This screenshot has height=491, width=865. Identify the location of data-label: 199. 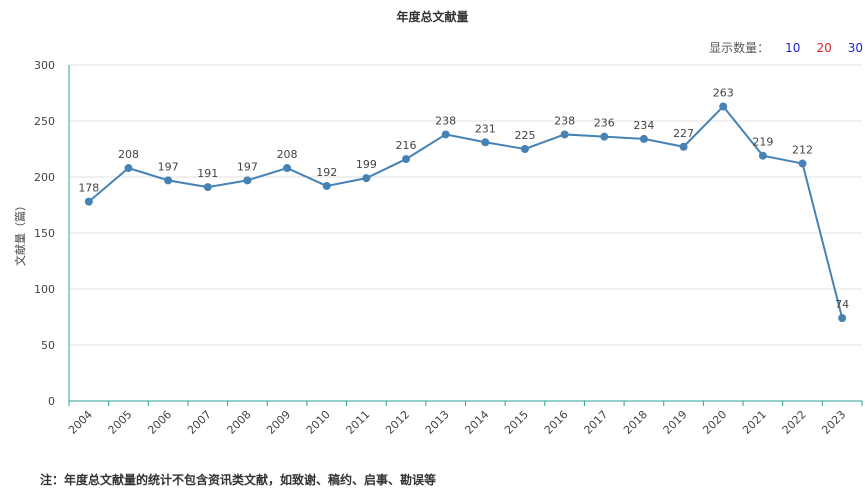
(366, 164).